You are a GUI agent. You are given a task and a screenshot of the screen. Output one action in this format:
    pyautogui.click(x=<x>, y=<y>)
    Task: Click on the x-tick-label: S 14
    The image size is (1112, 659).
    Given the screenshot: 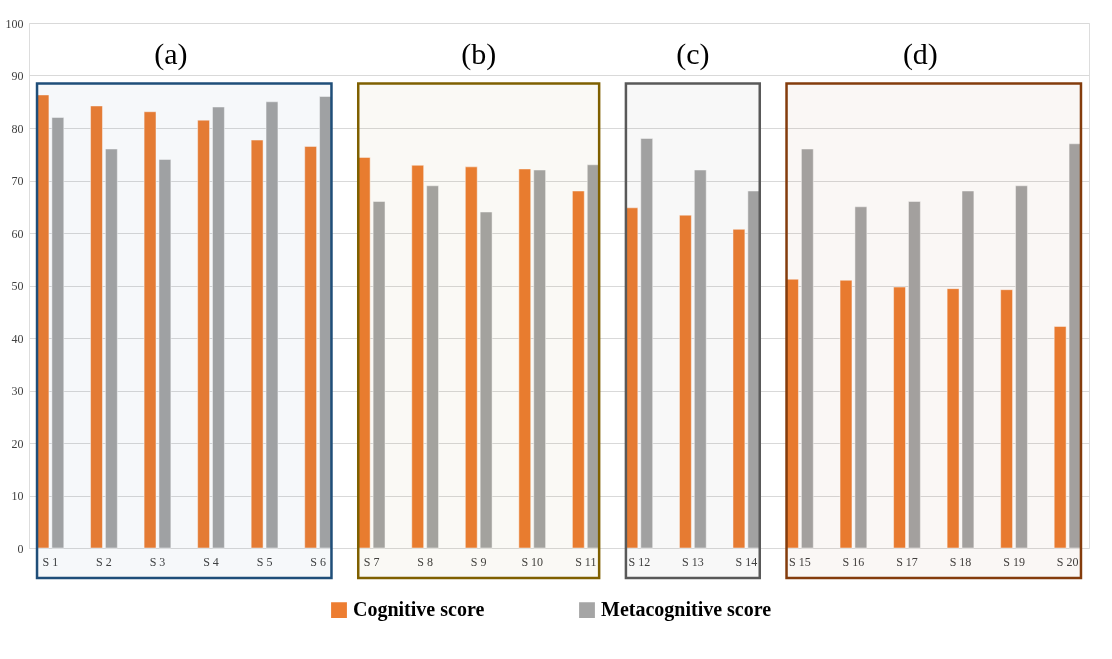 What is the action you would take?
    pyautogui.click(x=746, y=561)
    